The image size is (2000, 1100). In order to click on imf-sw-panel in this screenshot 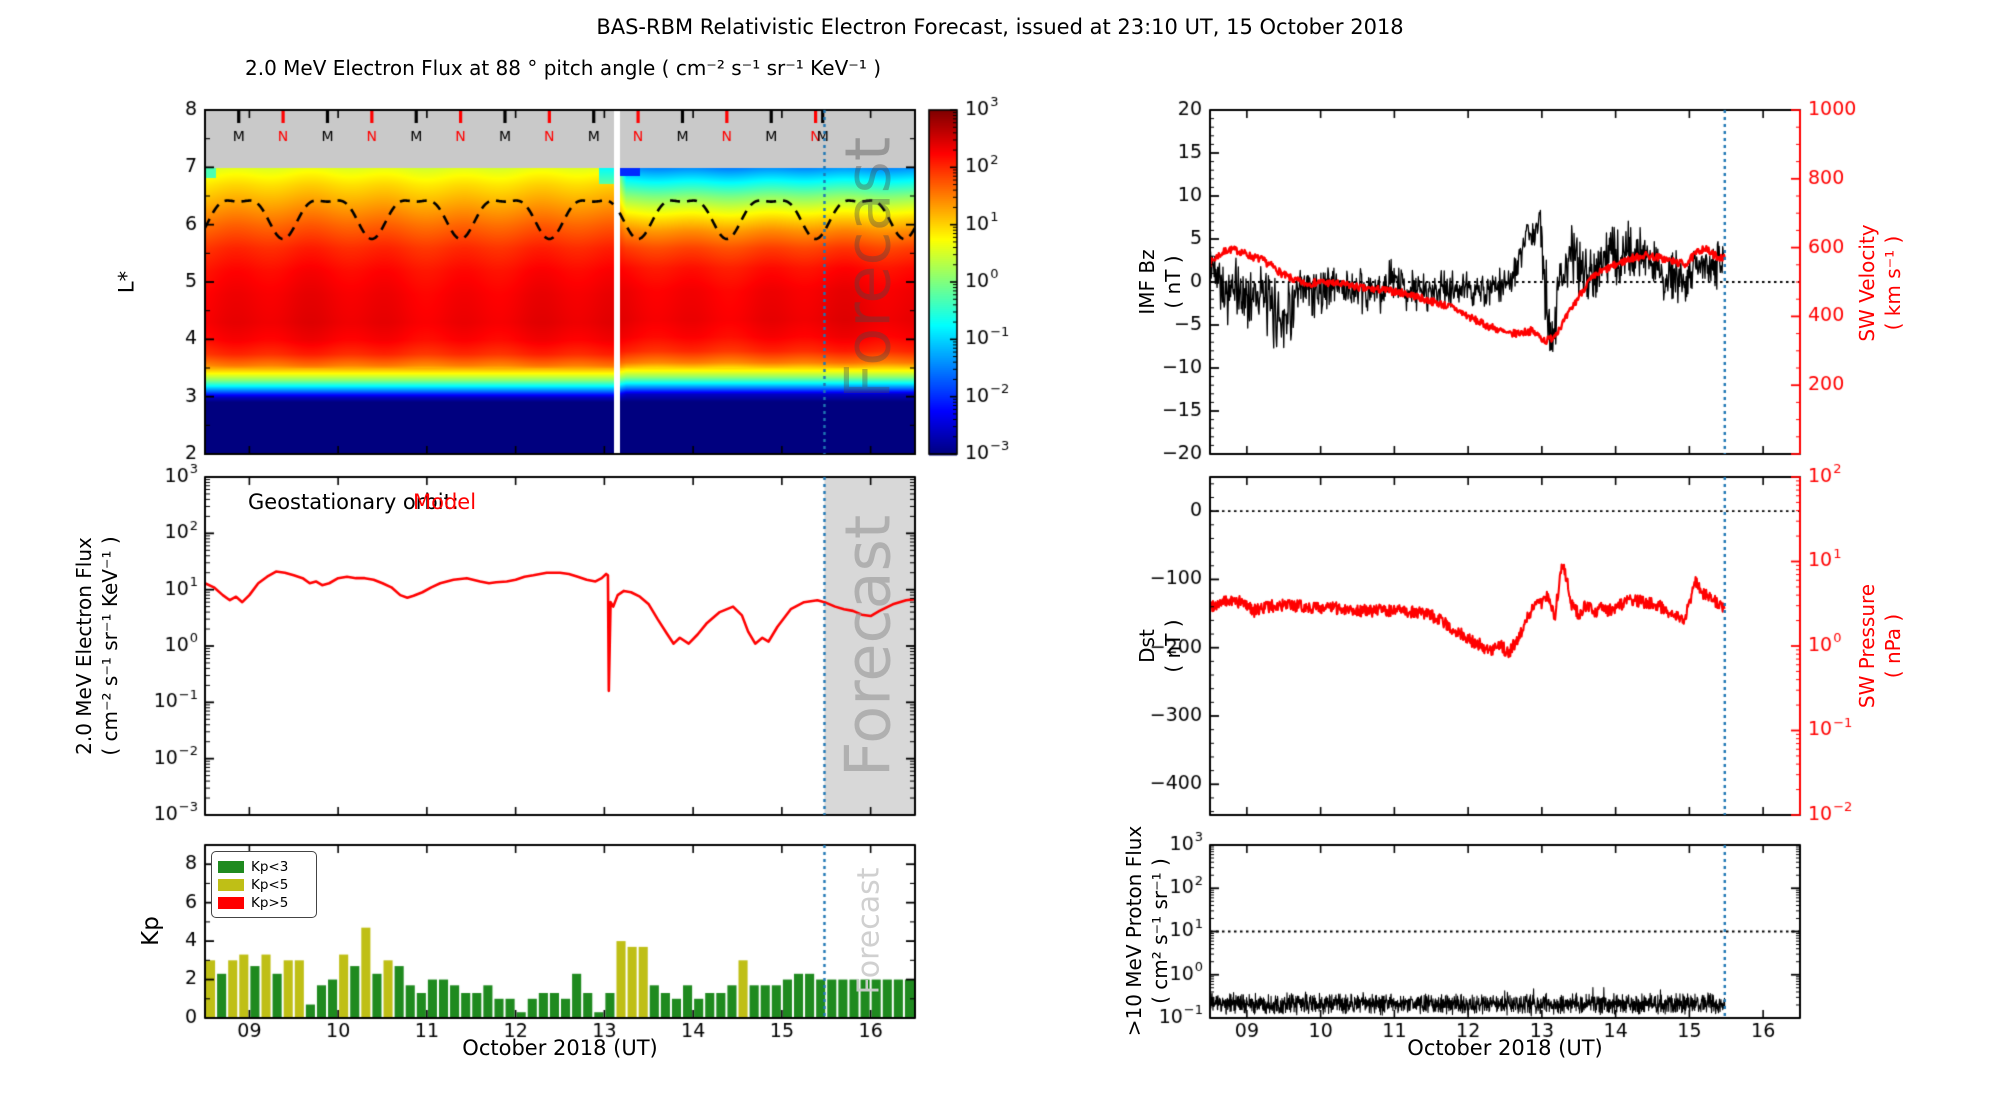, I will do `click(1505, 282)`.